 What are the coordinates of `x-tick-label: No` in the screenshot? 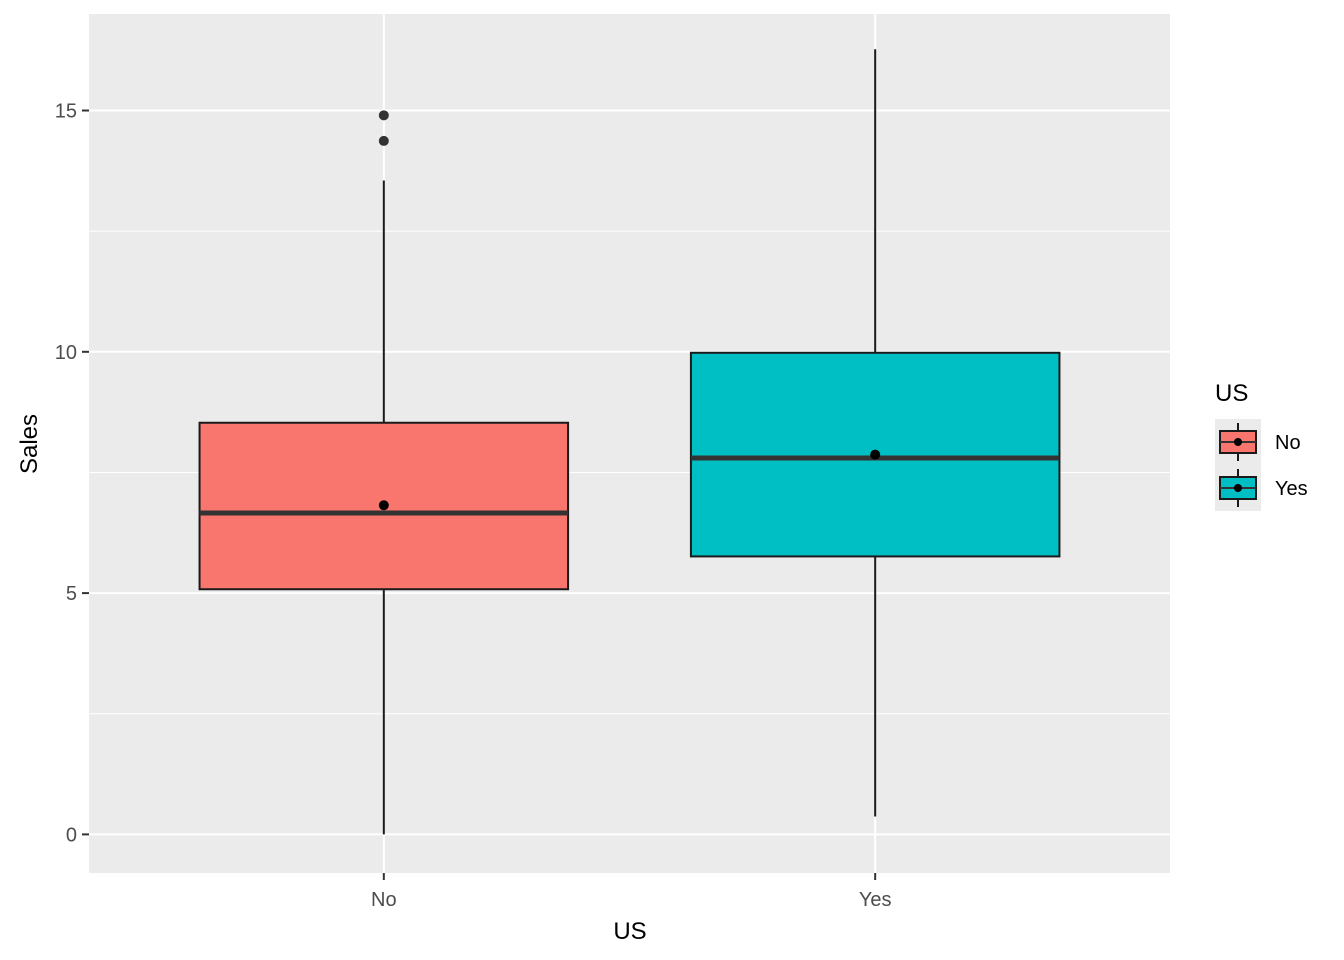 It's located at (384, 900).